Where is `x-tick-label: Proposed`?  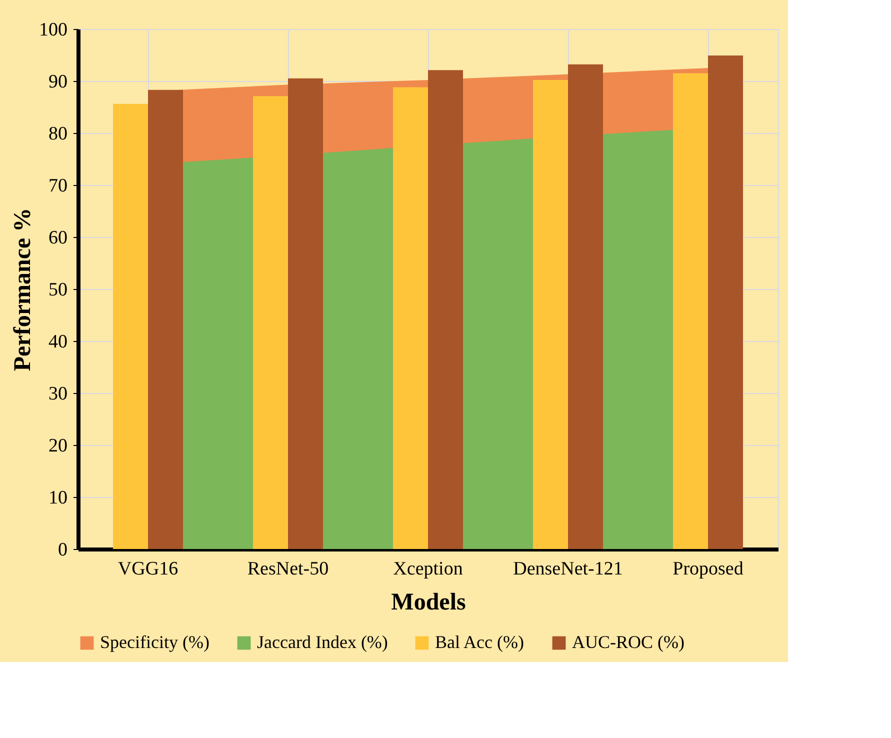
x-tick-label: Proposed is located at coordinates (708, 569).